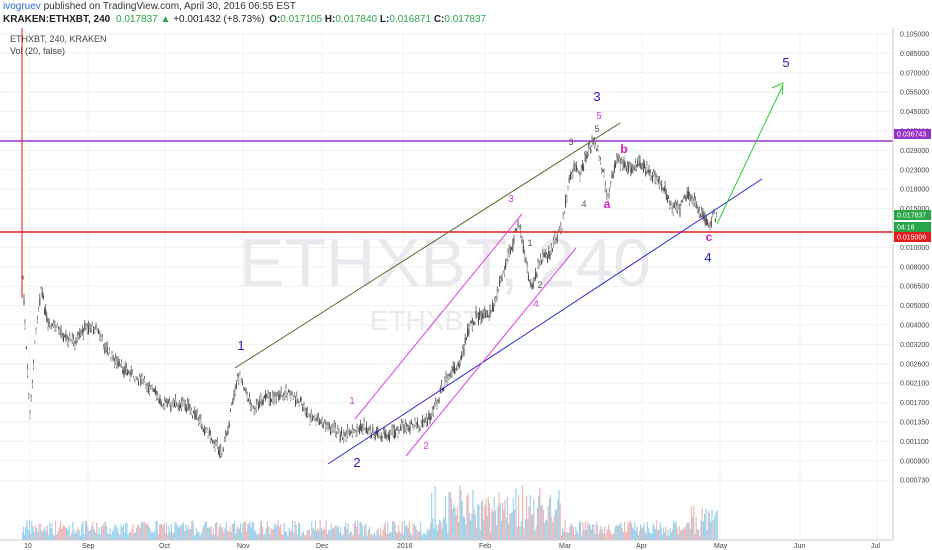 This screenshot has width=932, height=550. What do you see at coordinates (750, 154) in the screenshot?
I see `wave5-projection-arrow` at bounding box center [750, 154].